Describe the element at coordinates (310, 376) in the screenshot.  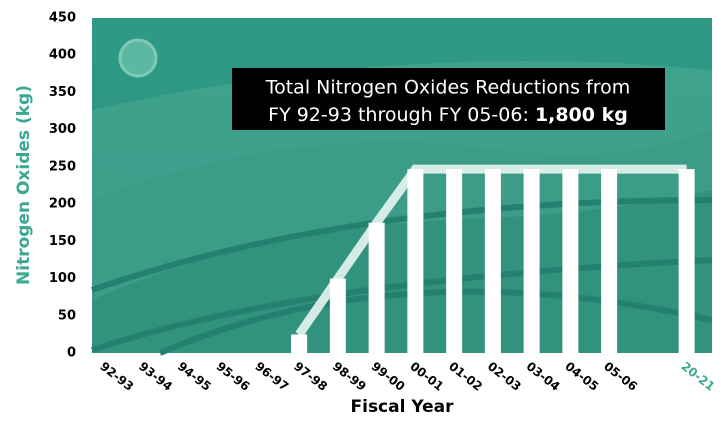
I see `x-tick-label: 97-98` at that location.